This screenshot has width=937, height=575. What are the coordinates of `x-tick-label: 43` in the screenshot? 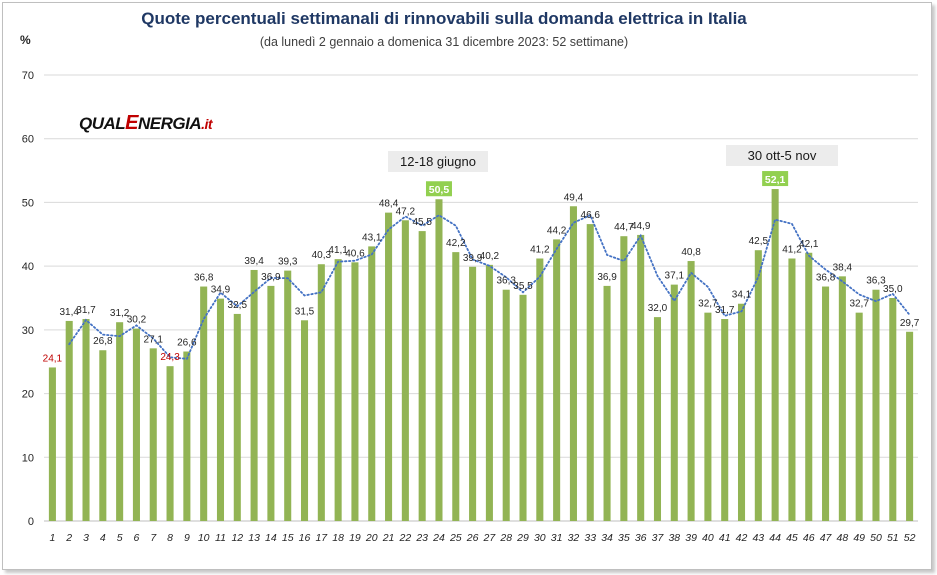 It's located at (758, 538).